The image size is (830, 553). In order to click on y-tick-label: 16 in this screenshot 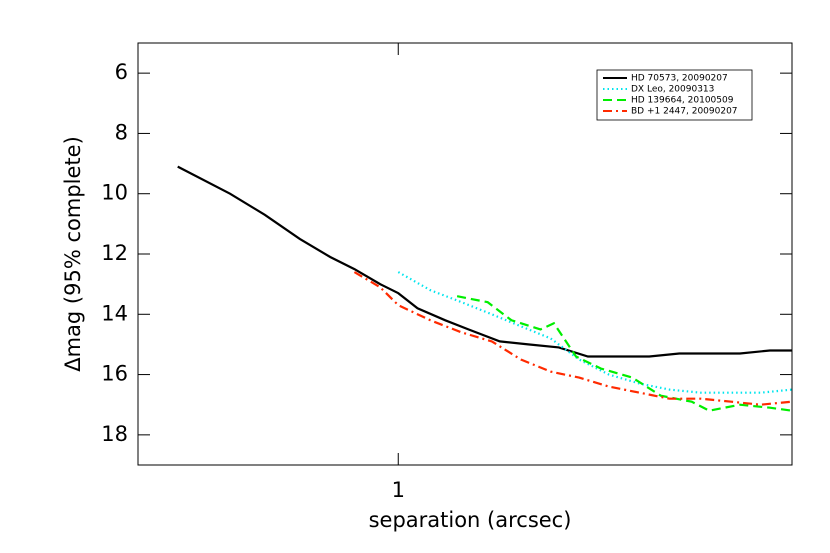, I will do `click(114, 374)`.